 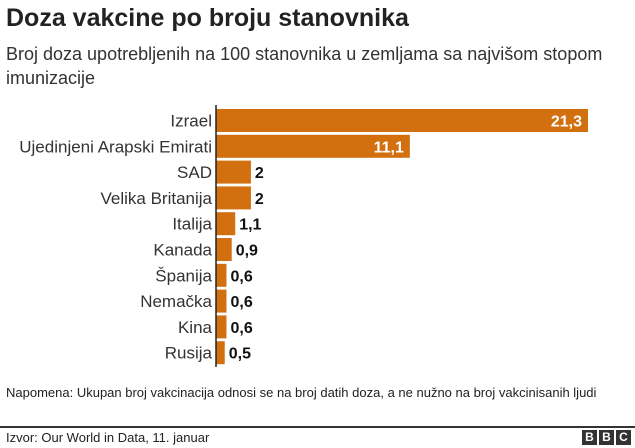 I want to click on category-label: Nemačka, so click(x=176, y=301).